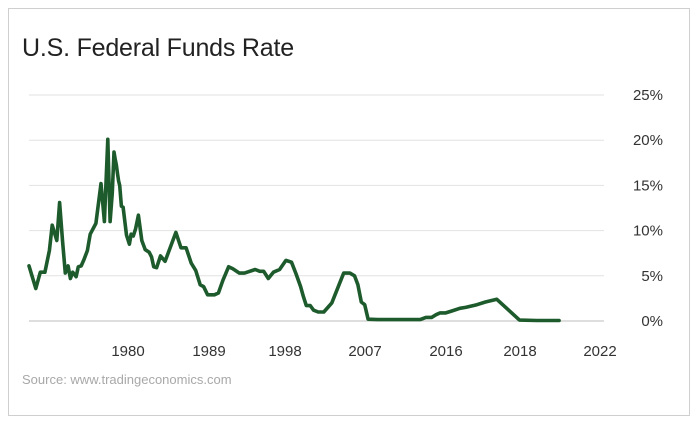  What do you see at coordinates (445, 351) in the screenshot?
I see `x-tick-label: 2016` at bounding box center [445, 351].